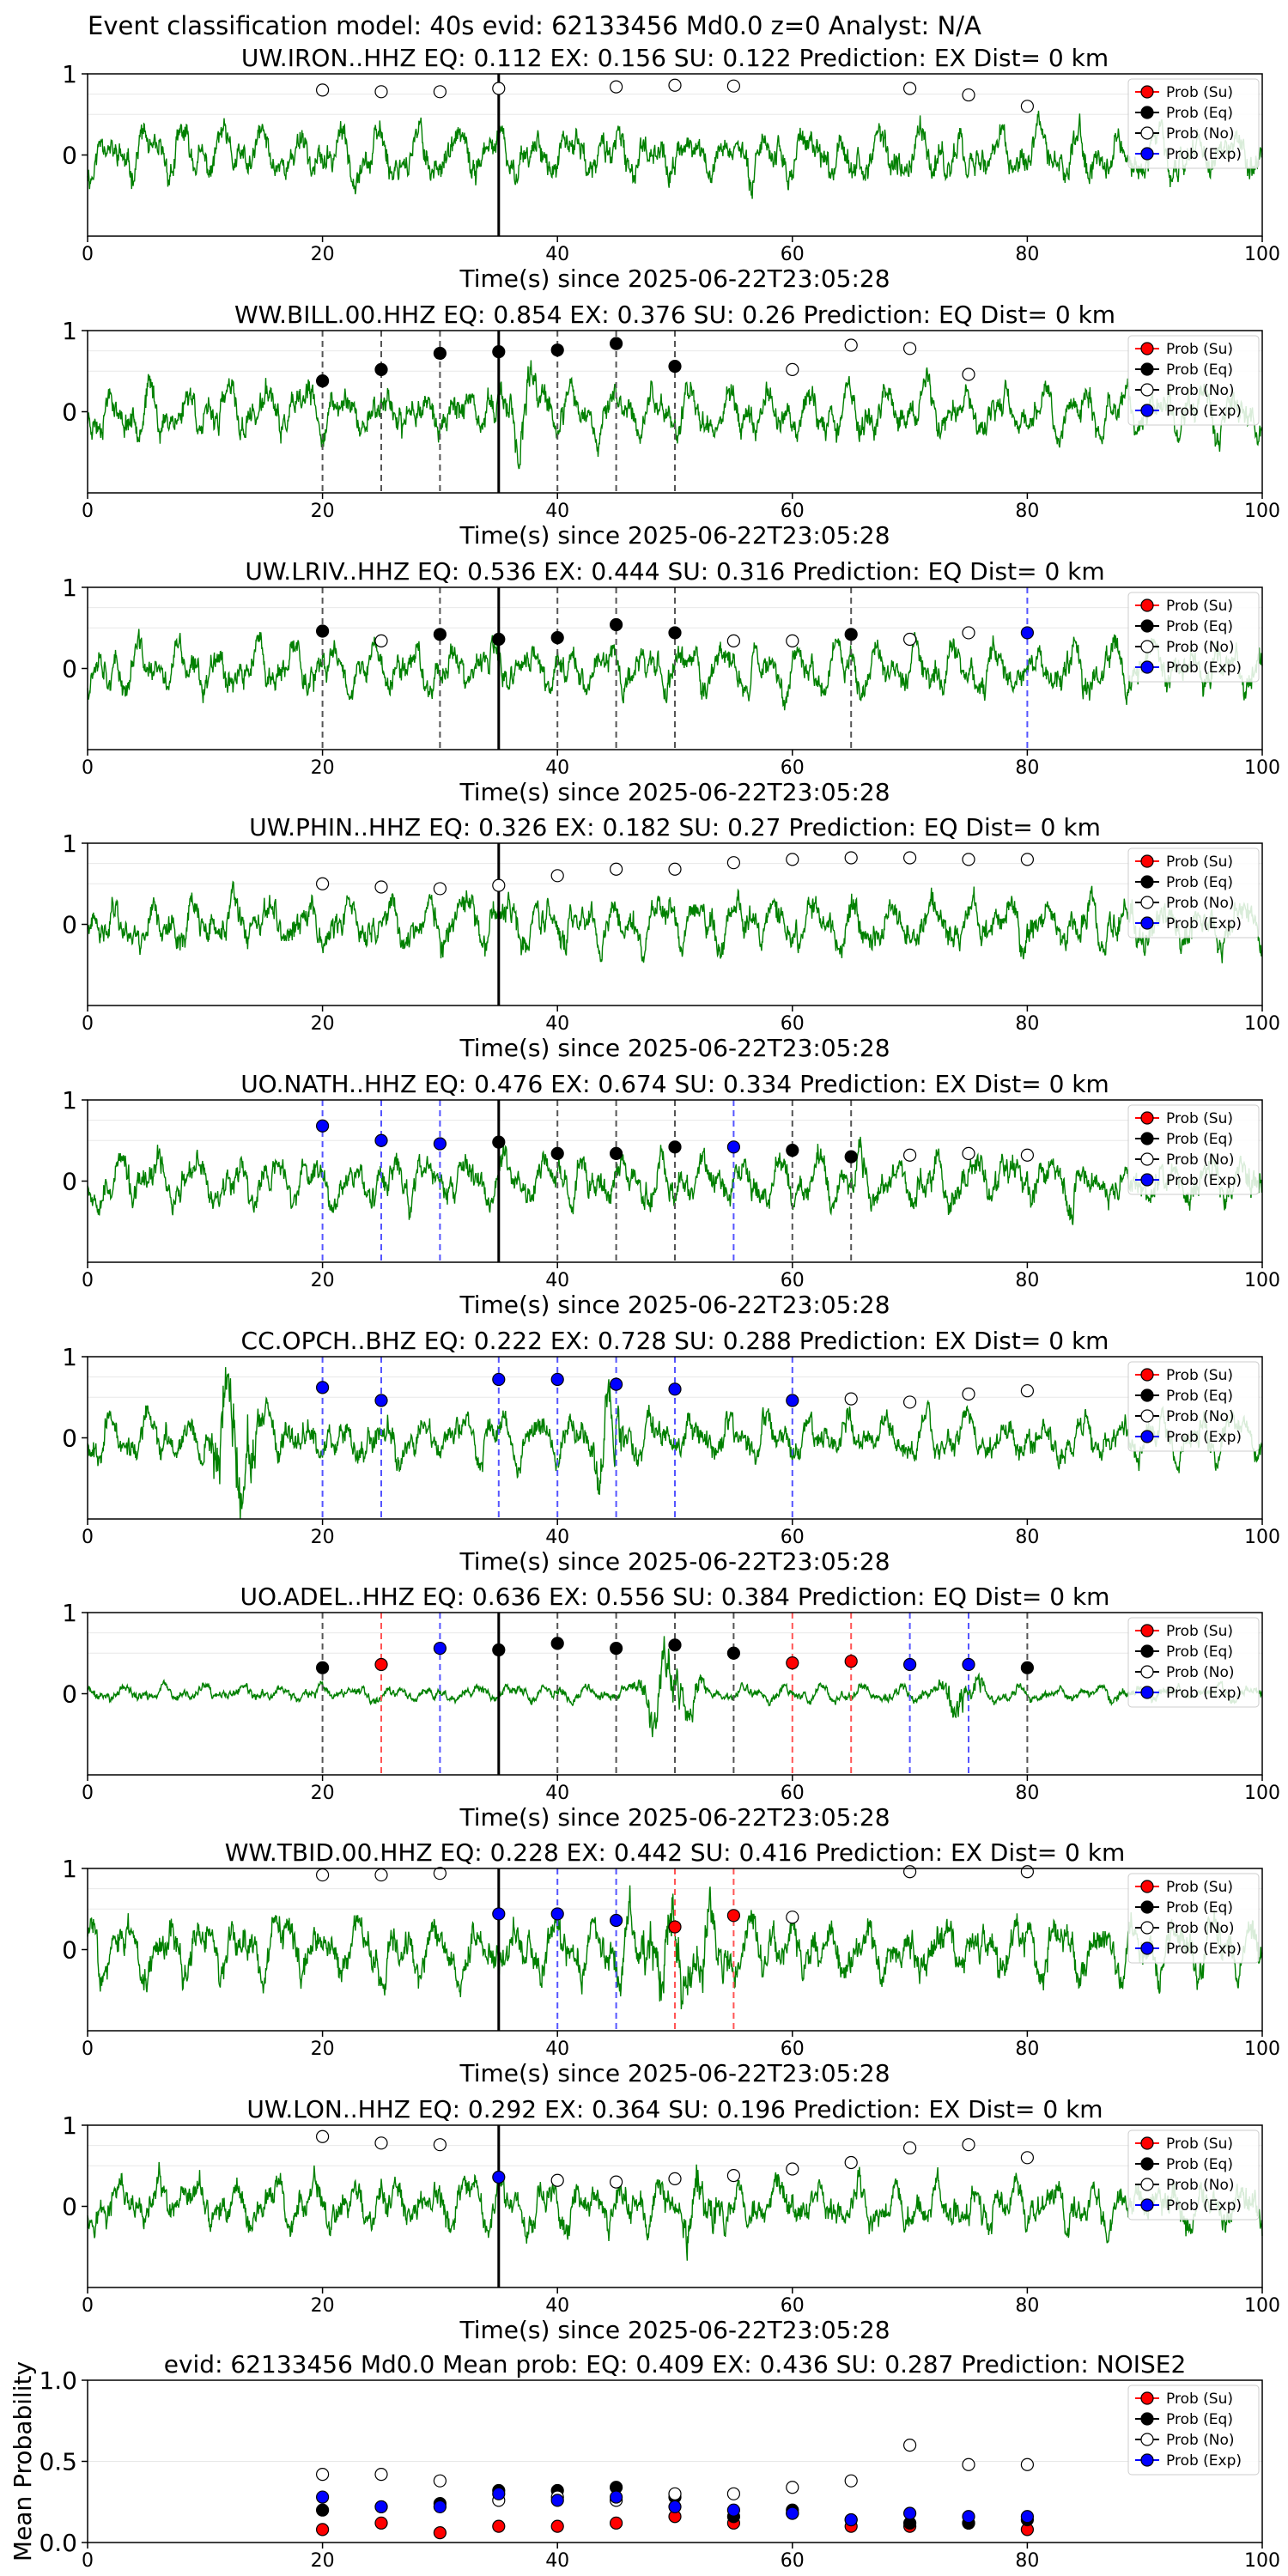 This screenshot has width=1288, height=2576. Describe the element at coordinates (793, 1537) in the screenshot. I see `x-tick-label: 60` at that location.